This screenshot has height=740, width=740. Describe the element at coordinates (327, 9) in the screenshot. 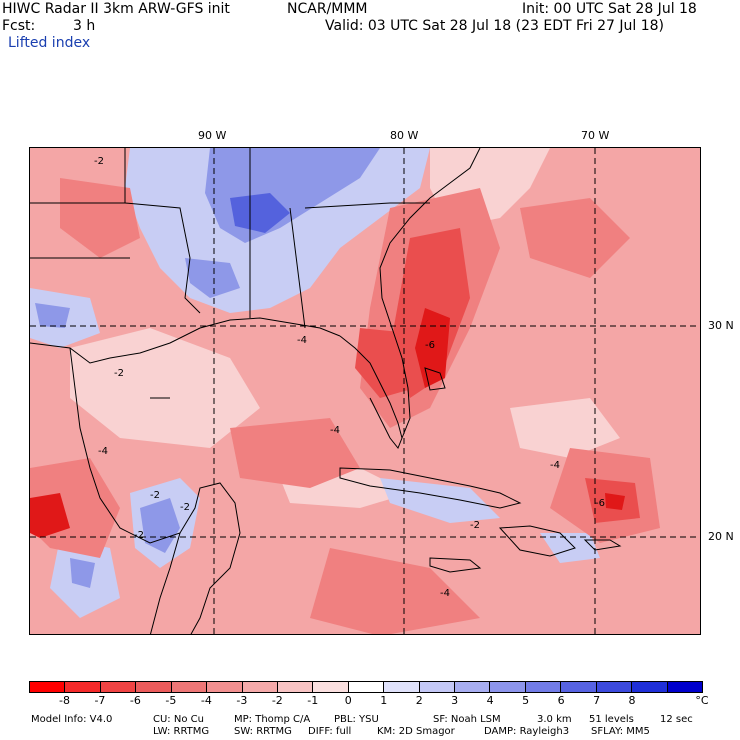

I see `organization-label: NCAR/MMM` at that location.